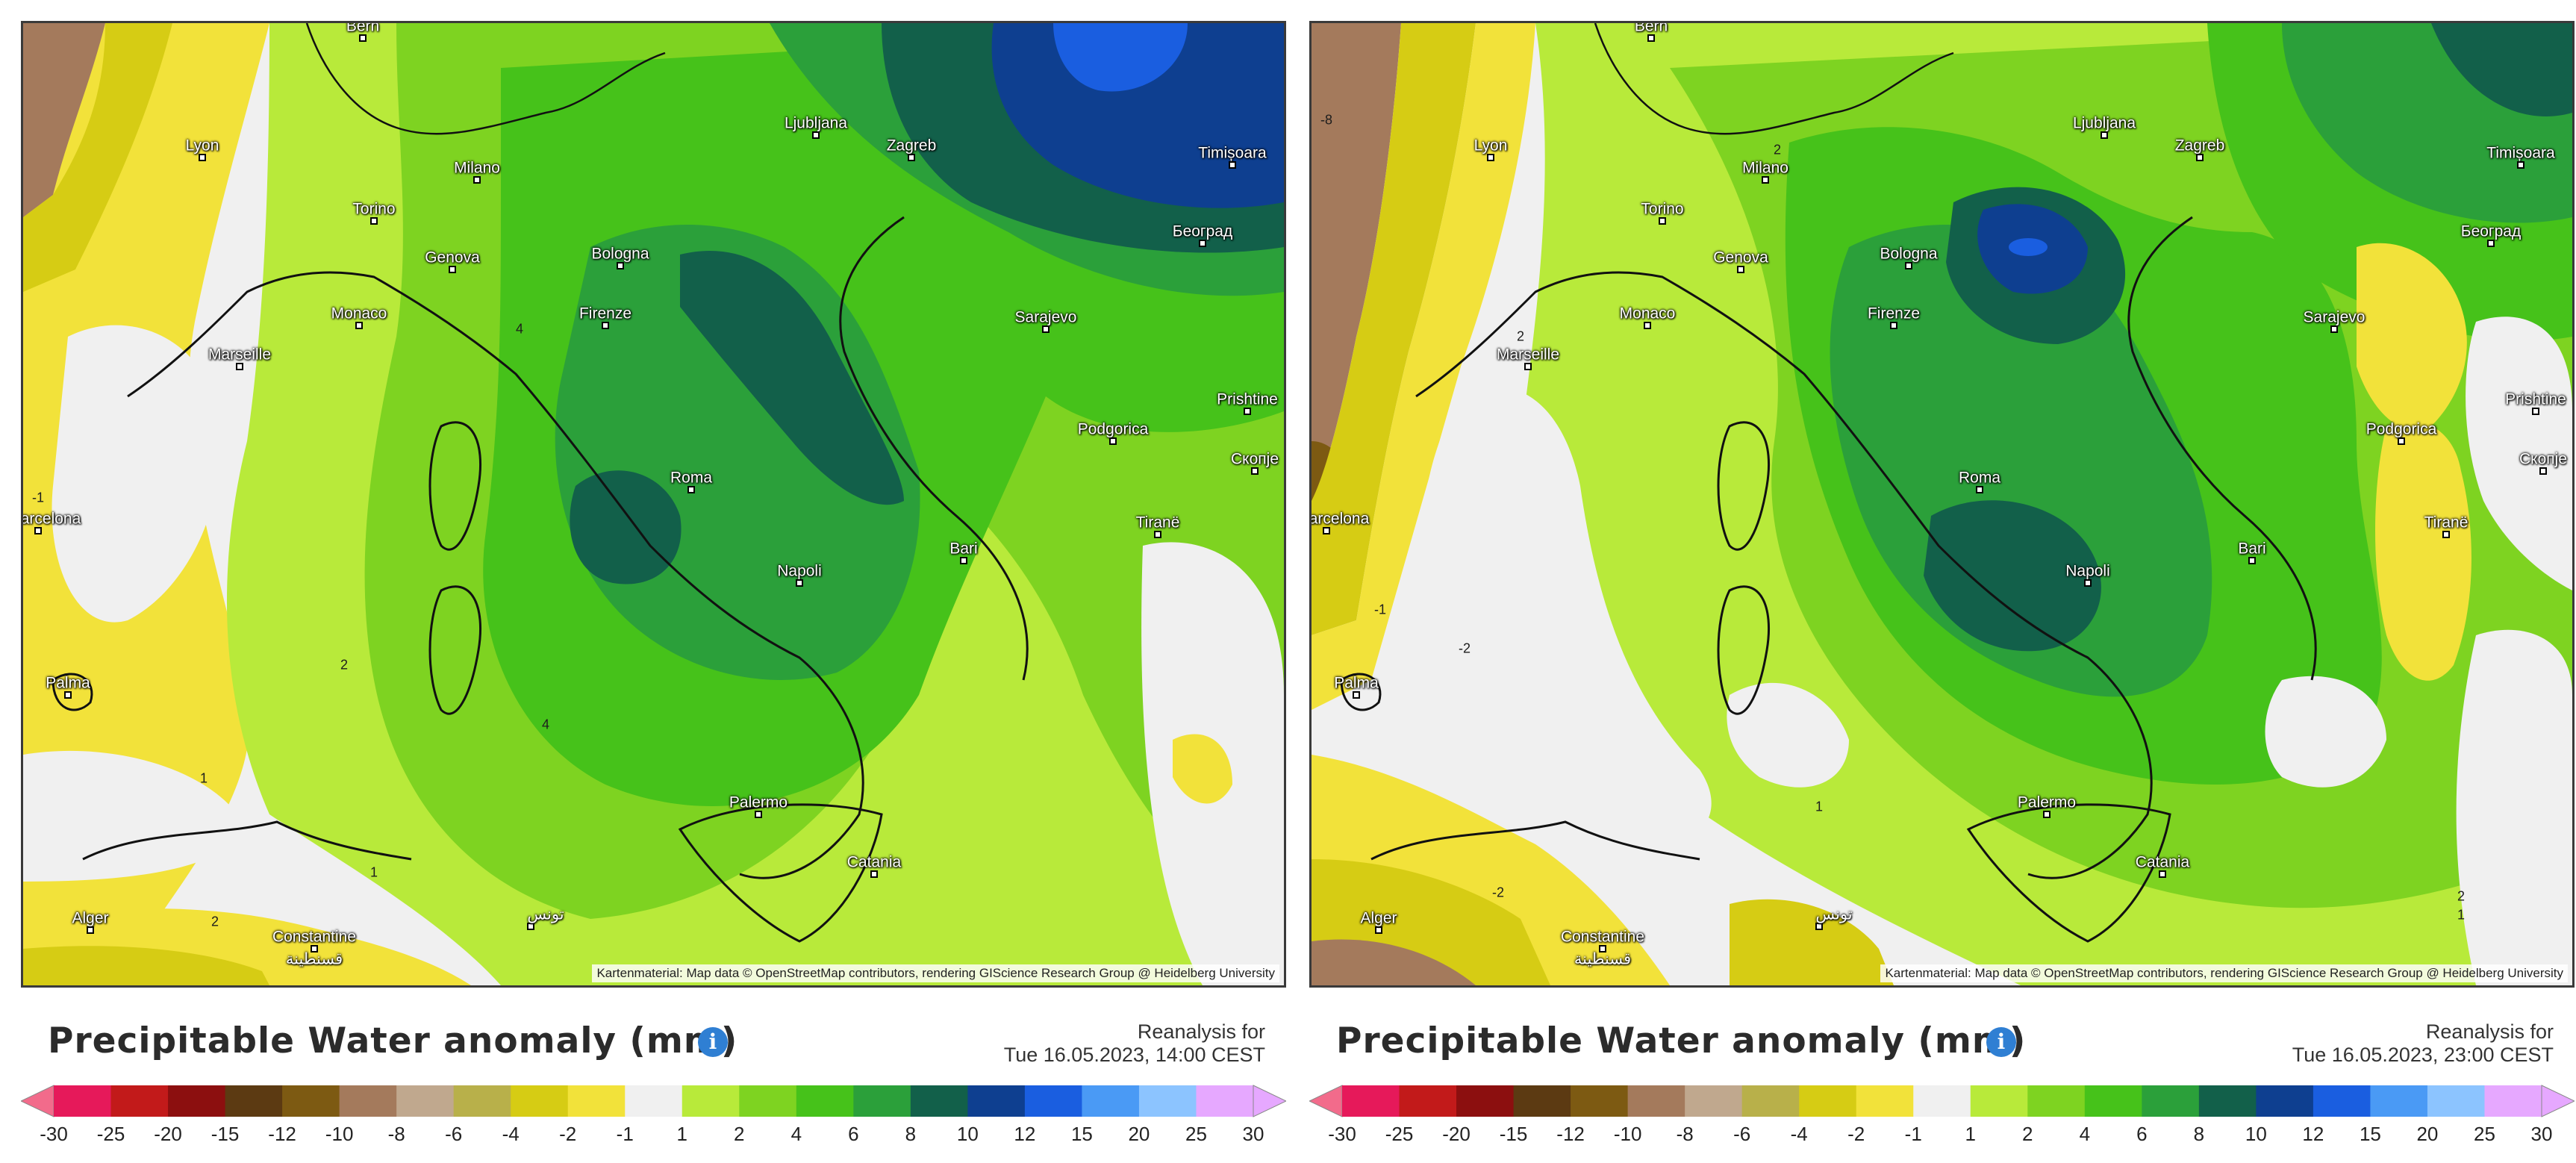  What do you see at coordinates (1894, 313) in the screenshot?
I see `city-label: Firenze` at bounding box center [1894, 313].